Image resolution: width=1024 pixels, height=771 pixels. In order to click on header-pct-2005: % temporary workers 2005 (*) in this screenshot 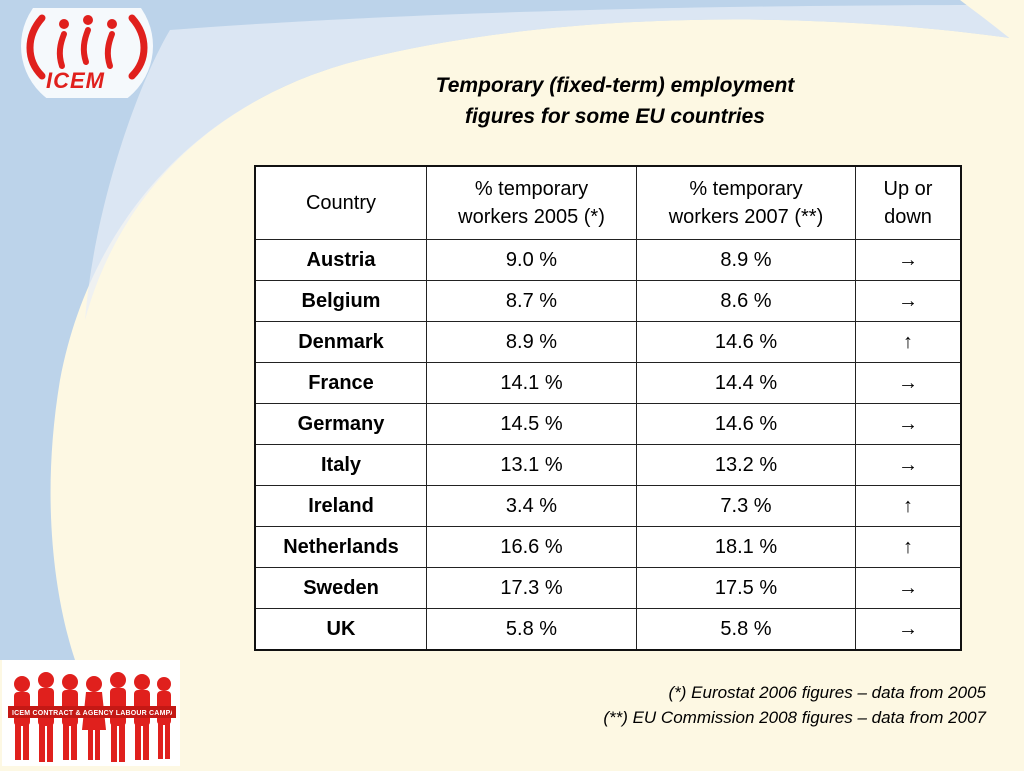, I will do `click(531, 202)`.